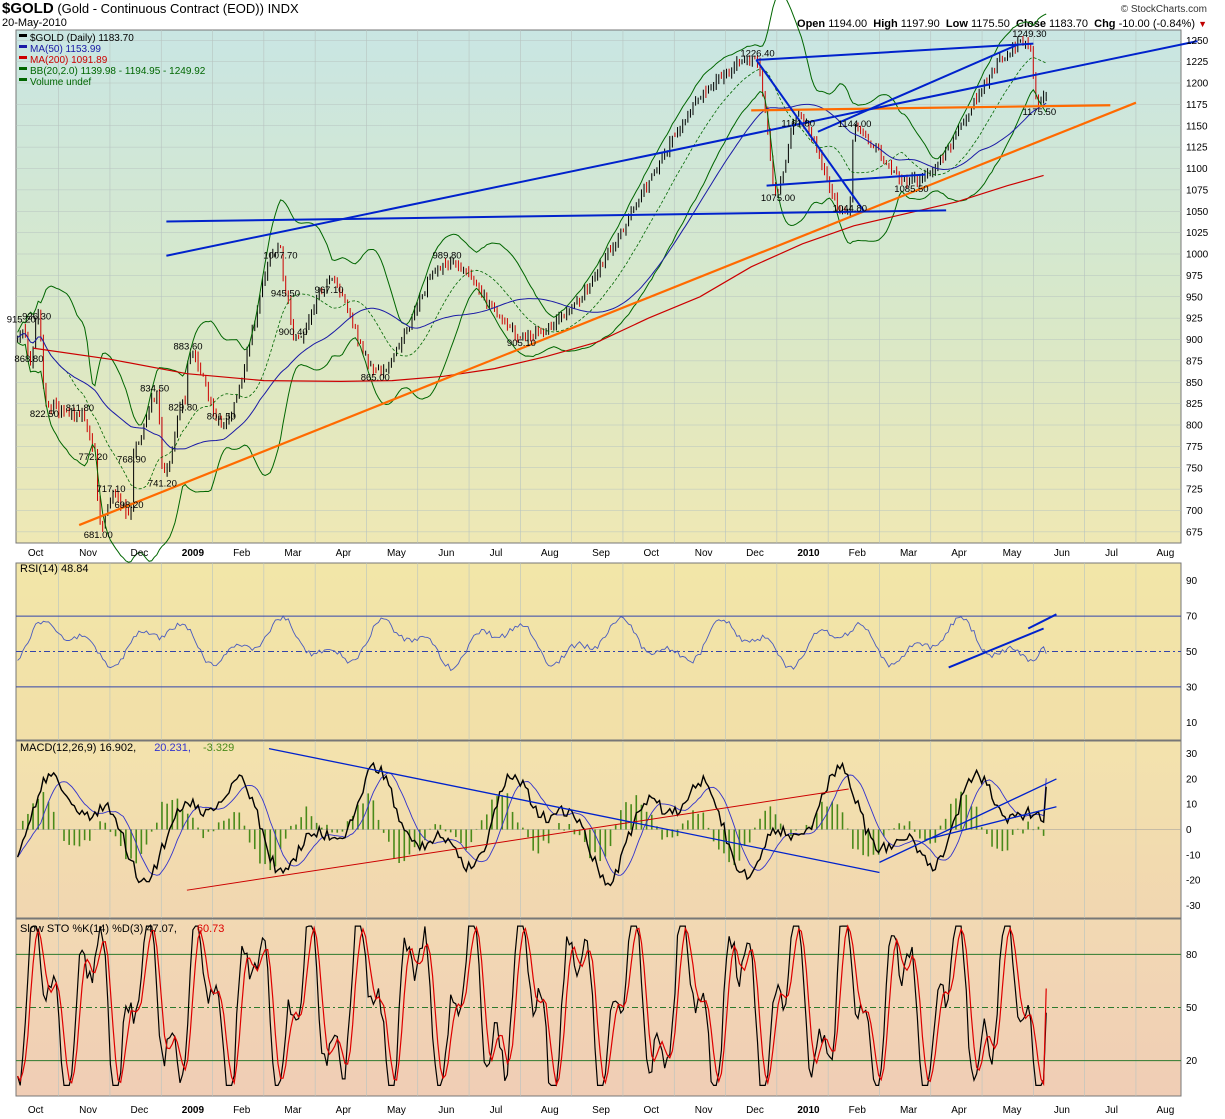  I want to click on price-y-tick: 1050, so click(1197, 212).